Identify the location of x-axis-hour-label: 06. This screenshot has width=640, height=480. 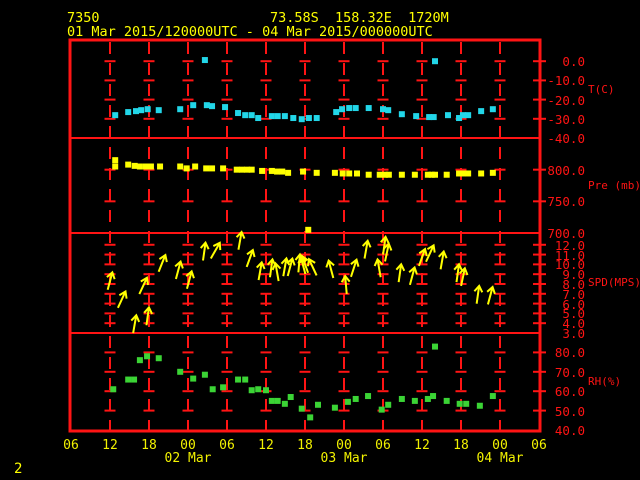
(539, 445).